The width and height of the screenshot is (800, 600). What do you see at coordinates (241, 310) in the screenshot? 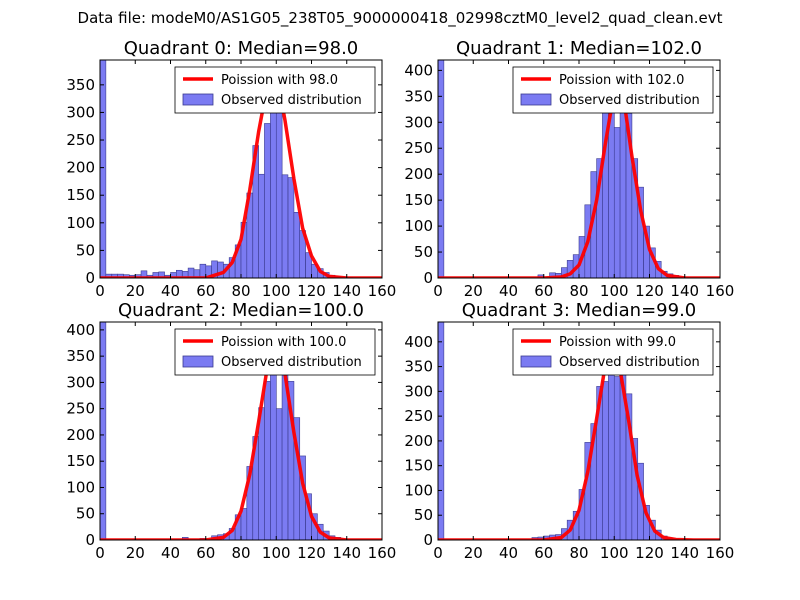
I see `quadrant-2-title: Quadrant 2: Median=100.0` at bounding box center [241, 310].